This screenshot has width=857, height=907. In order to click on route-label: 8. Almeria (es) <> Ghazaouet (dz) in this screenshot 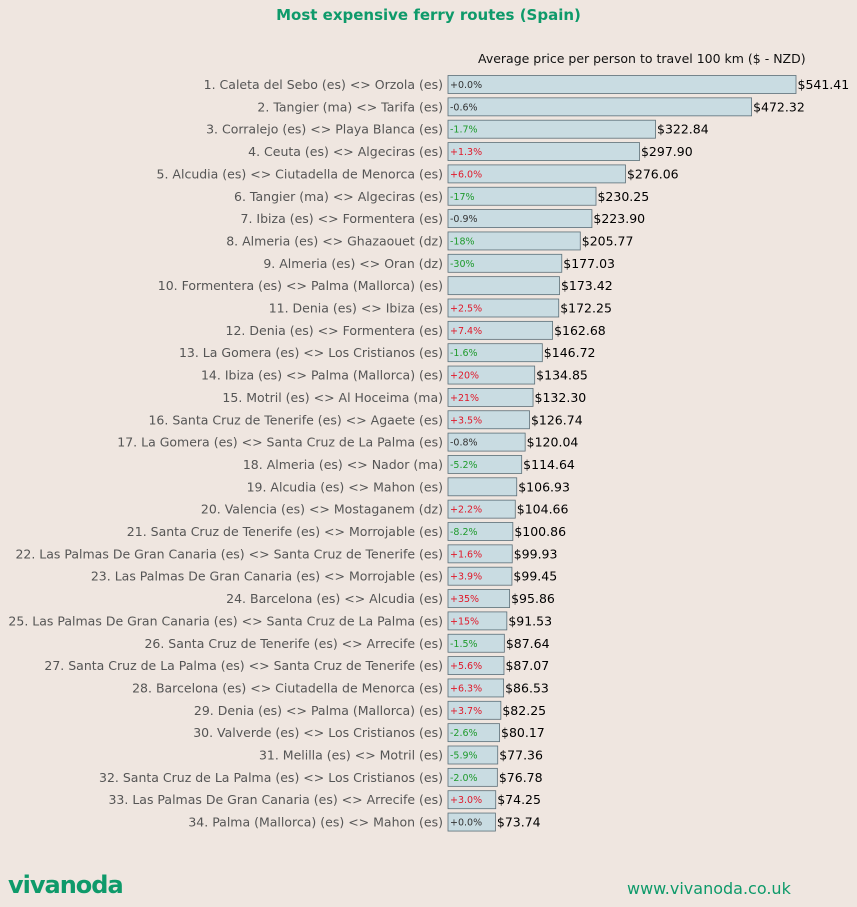, I will do `click(334, 240)`.